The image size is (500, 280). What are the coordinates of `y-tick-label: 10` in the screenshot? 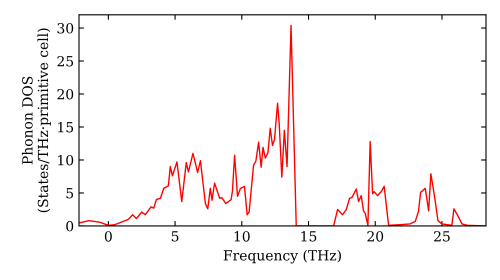 It's located at (66, 160).